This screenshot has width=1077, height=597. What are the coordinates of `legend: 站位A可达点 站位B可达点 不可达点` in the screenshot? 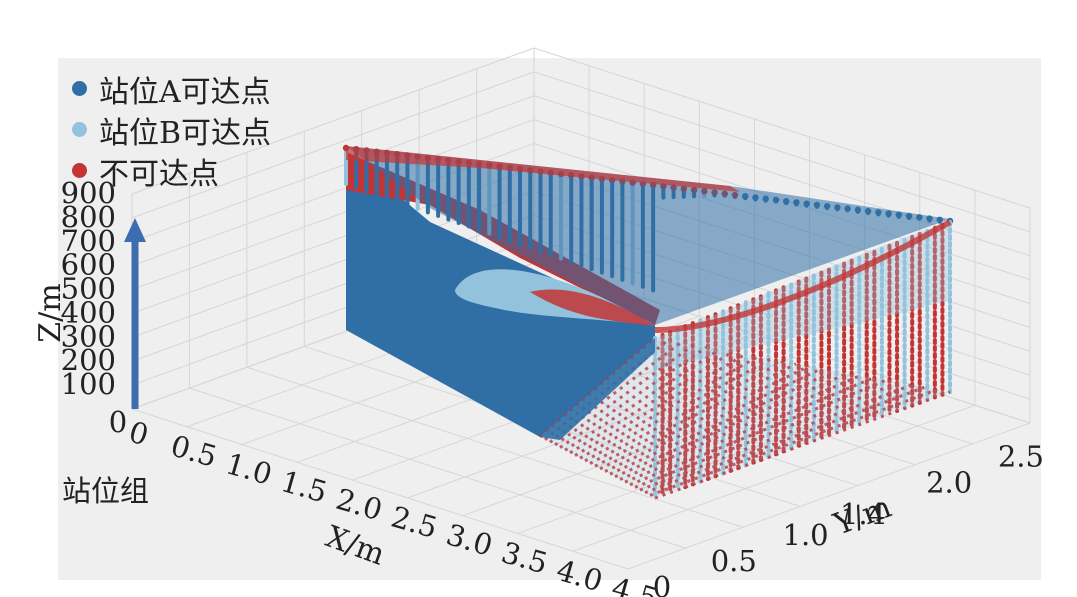 It's located at (172, 130).